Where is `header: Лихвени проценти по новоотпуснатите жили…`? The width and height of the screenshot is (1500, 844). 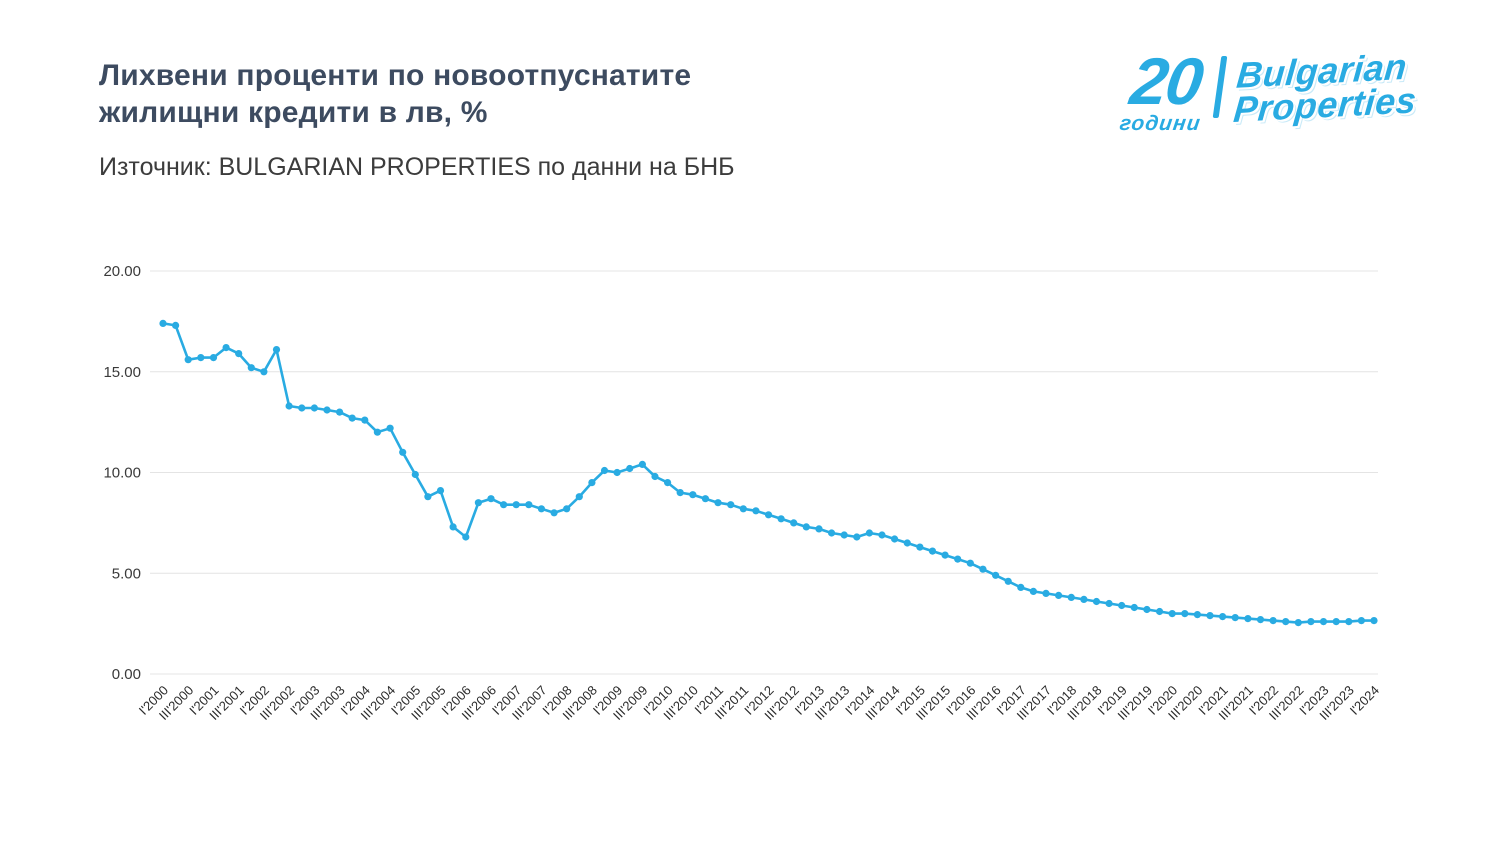 header: Лихвени проценти по новоотпуснатите жили… is located at coordinates (449, 119).